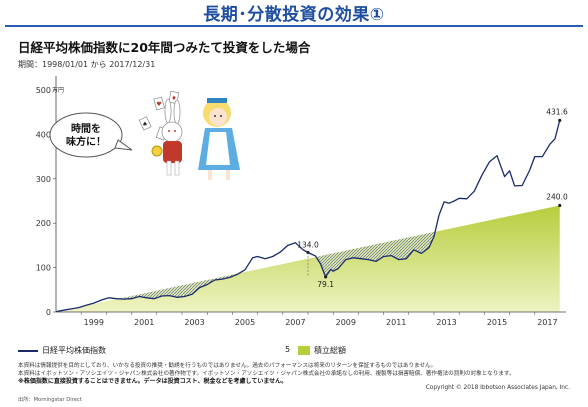 This screenshot has height=407, width=588. I want to click on legend-nikkei: 日経平均株価指数, so click(62, 350).